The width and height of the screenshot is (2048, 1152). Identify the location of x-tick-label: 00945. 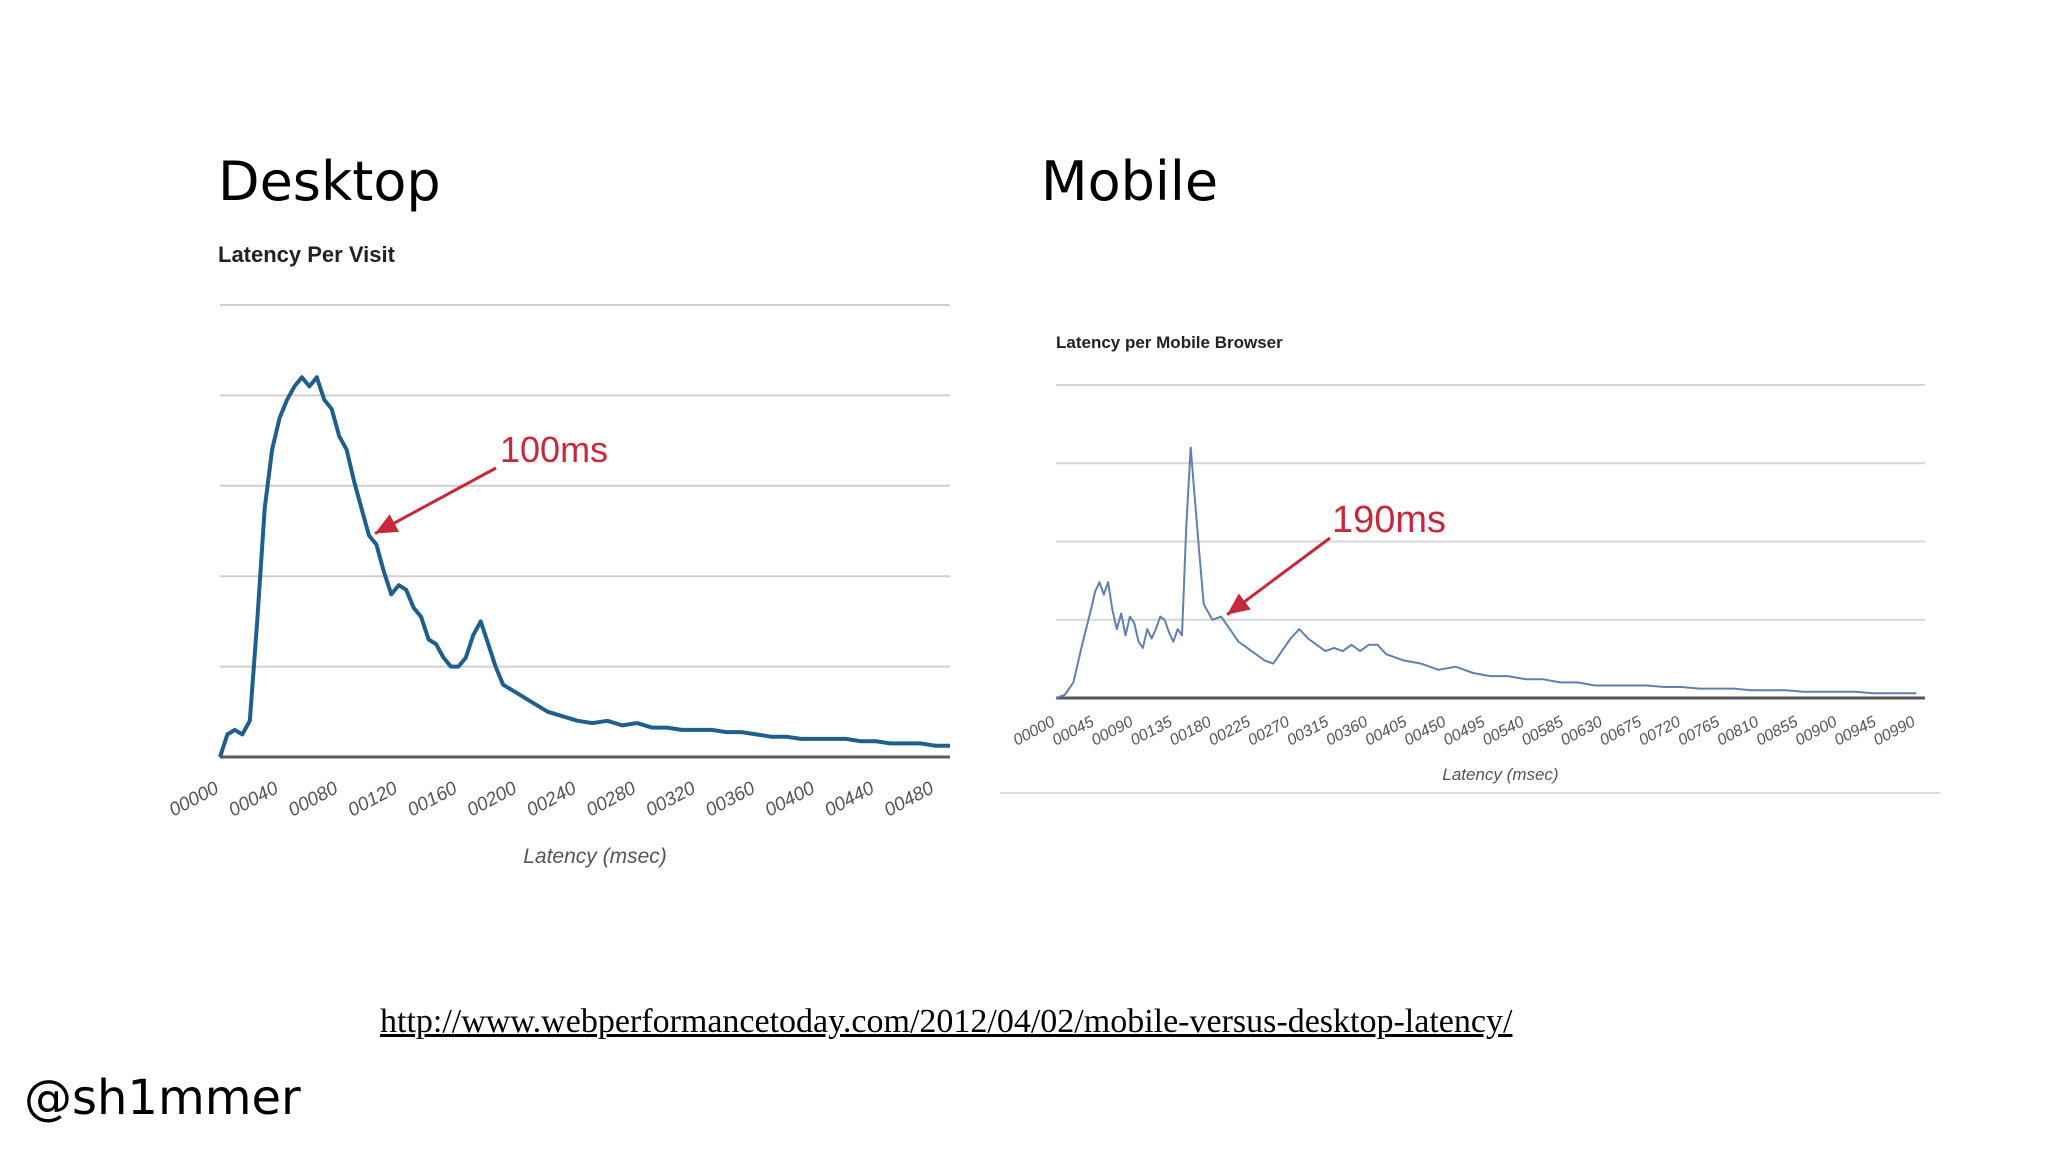
(1855, 731).